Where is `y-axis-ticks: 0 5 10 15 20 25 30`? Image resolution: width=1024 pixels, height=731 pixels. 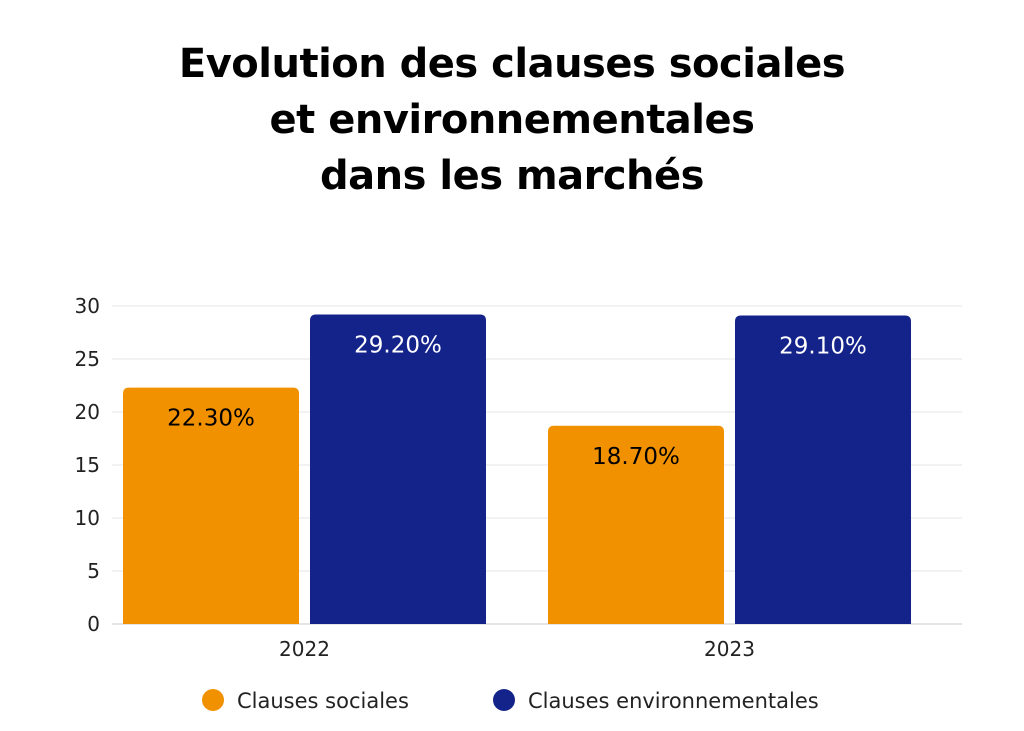 y-axis-ticks: 0 5 10 15 20 25 30 is located at coordinates (87, 465).